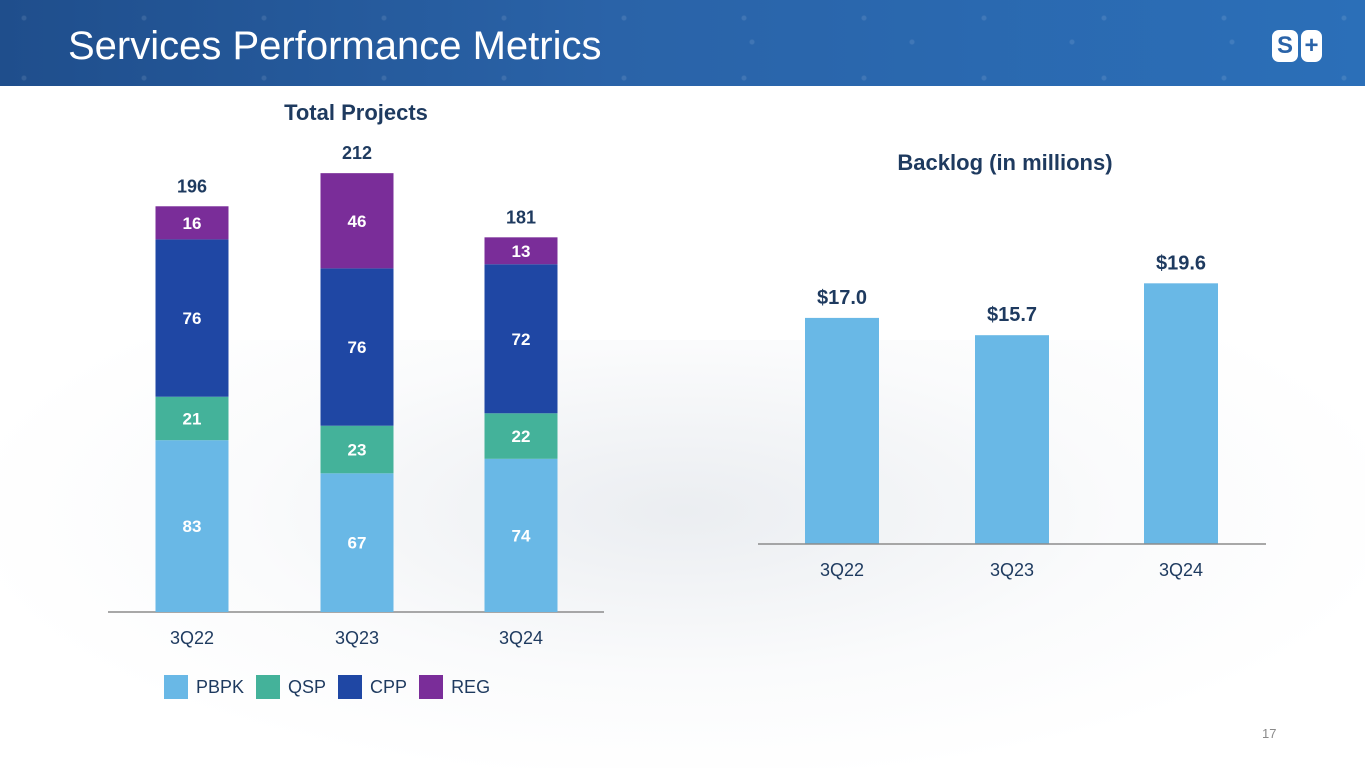  What do you see at coordinates (471, 686) in the screenshot?
I see `legend-label-reg: REG` at bounding box center [471, 686].